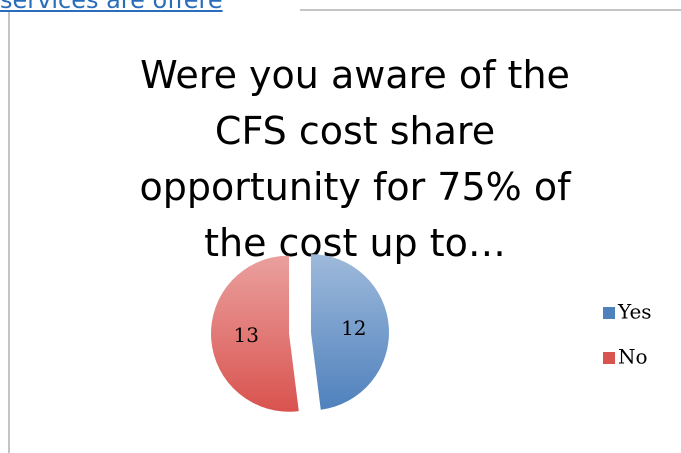 Image resolution: width=681 pixels, height=453 pixels. What do you see at coordinates (353, 328) in the screenshot?
I see `data-label: 12` at bounding box center [353, 328].